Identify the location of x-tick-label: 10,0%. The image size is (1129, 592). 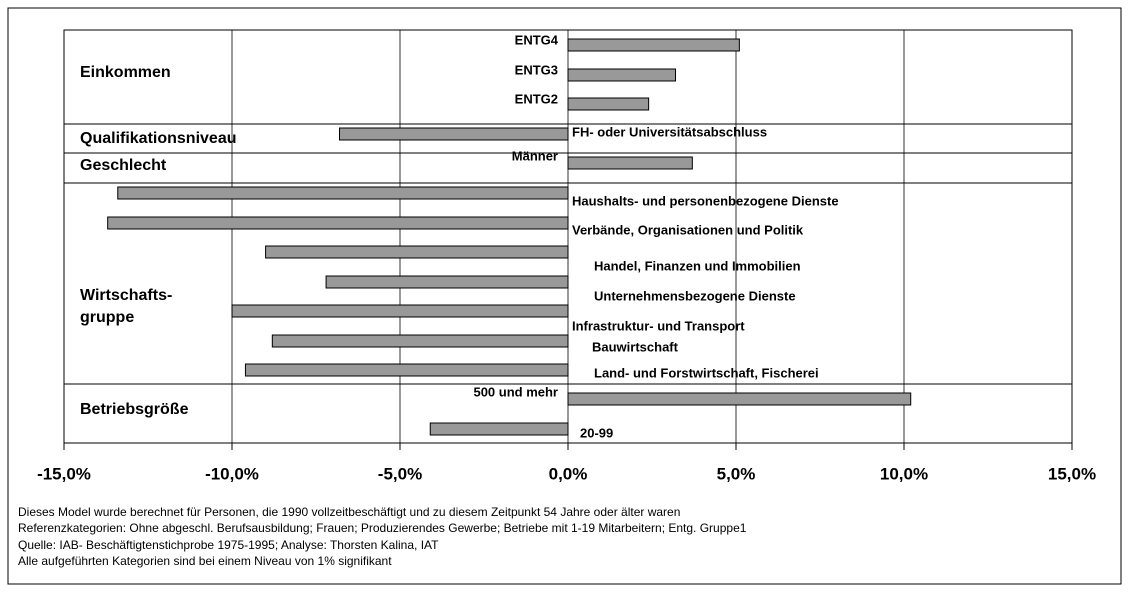
(904, 473).